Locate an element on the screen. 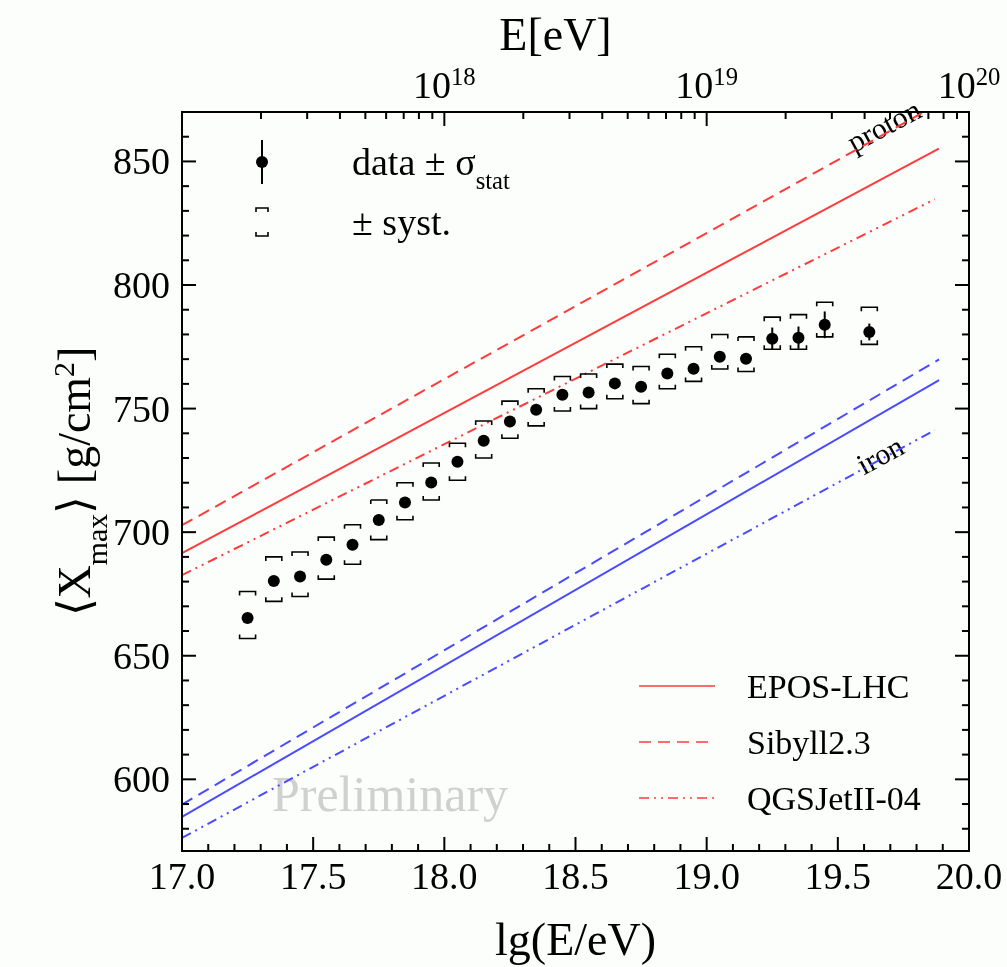 The height and width of the screenshot is (967, 1007). y-tick-label: 750 is located at coordinates (141, 408).